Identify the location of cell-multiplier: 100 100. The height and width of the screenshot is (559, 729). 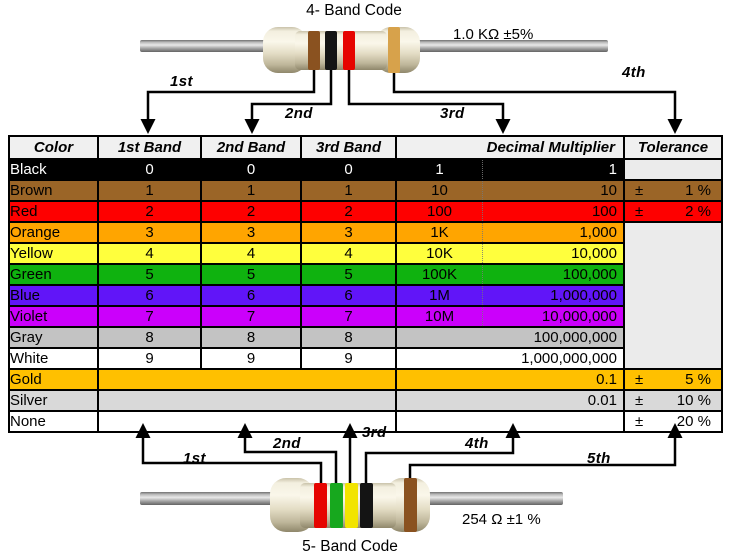
(510, 211).